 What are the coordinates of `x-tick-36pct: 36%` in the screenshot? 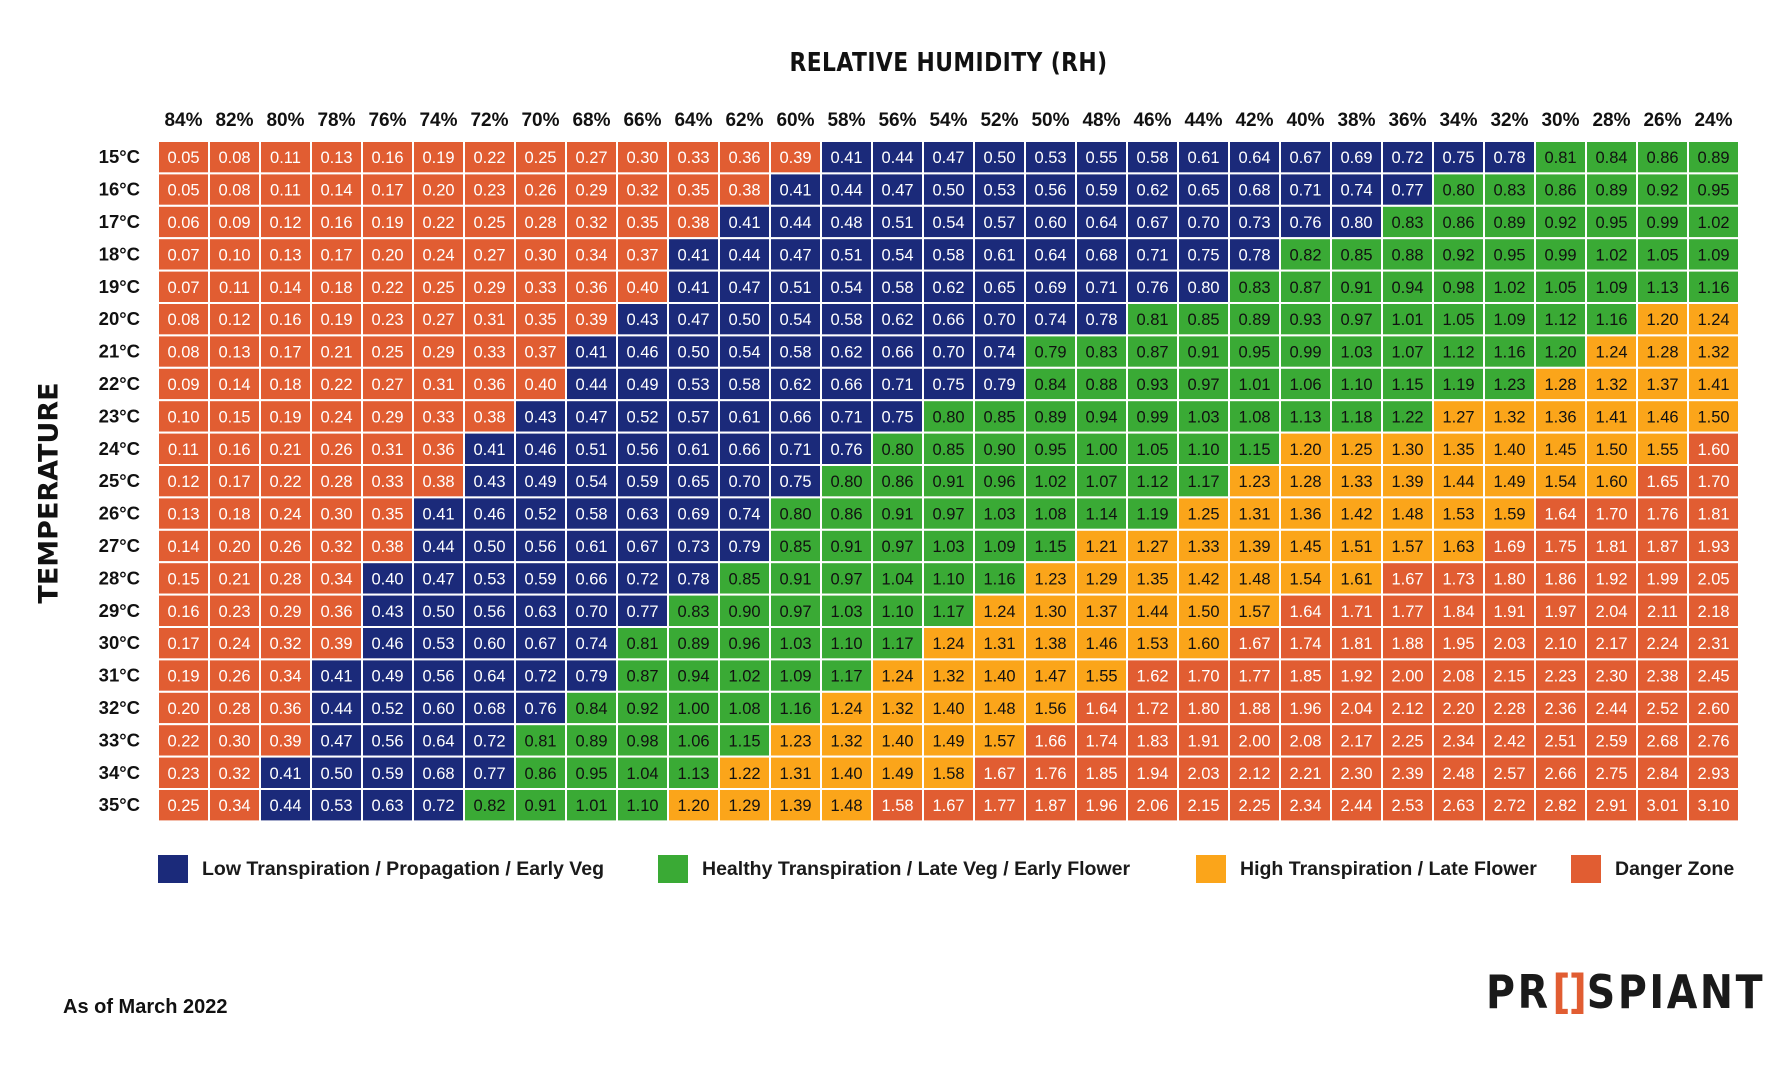 It's located at (1407, 120).